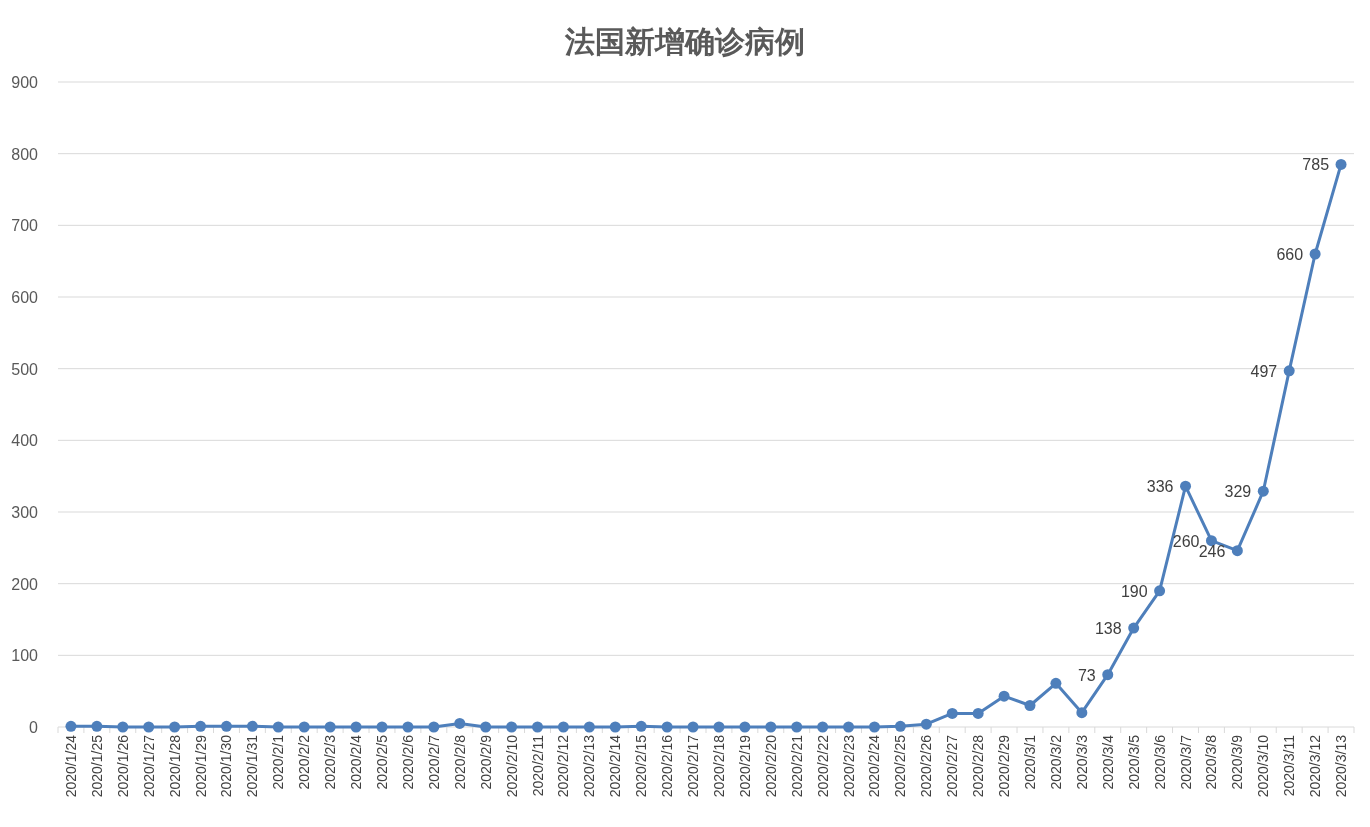 The image size is (1370, 827). Describe the element at coordinates (1081, 762) in the screenshot. I see `x-tick-label: 2020/3/3` at that location.